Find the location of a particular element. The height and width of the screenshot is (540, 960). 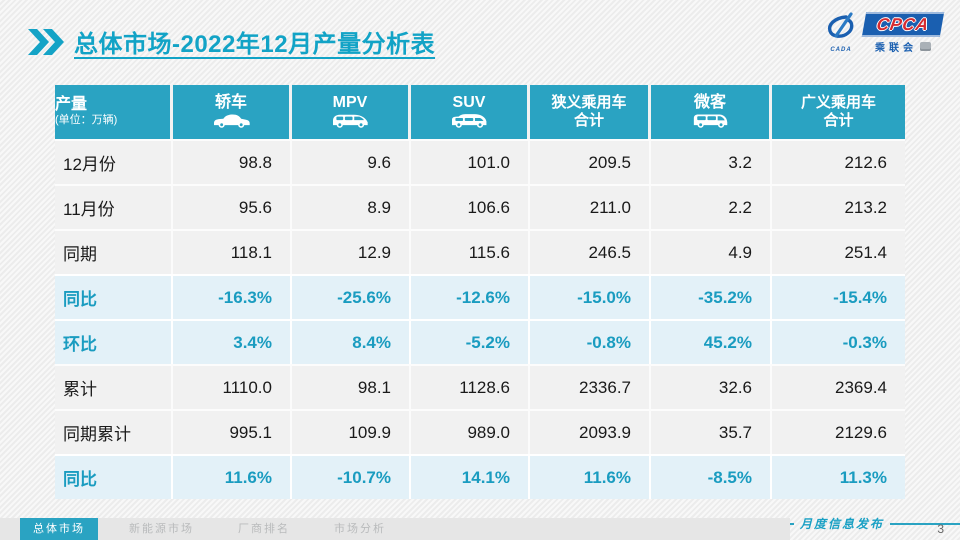

table-row: 累计 1110.0 98.1 1128.6 2336.7 32.6 2369.4 is located at coordinates (480, 386).